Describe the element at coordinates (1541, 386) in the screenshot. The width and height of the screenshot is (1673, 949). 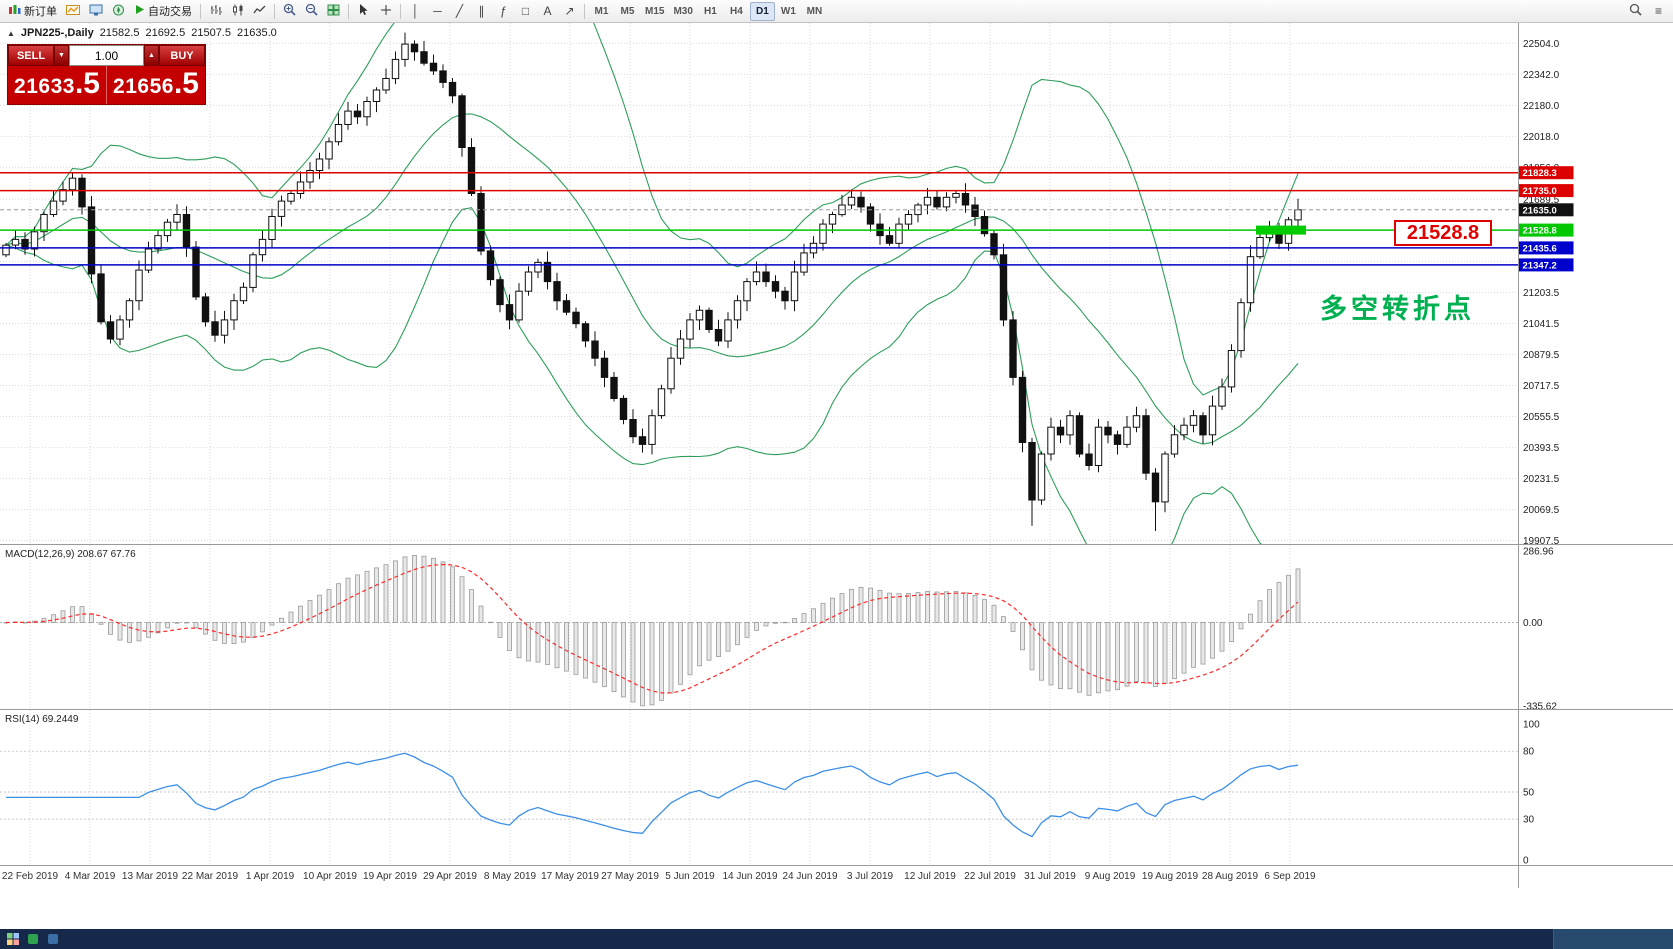
I see `price-axis-label: 20717.5` at that location.